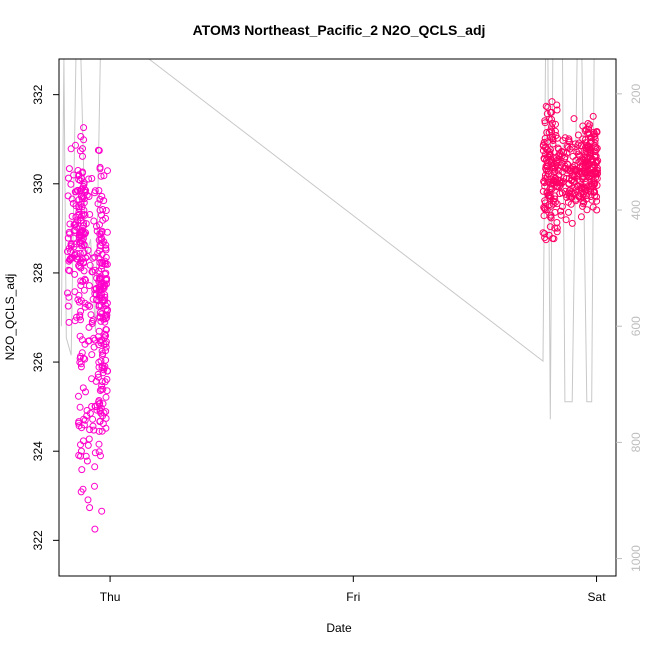 This screenshot has width=650, height=650. What do you see at coordinates (45, 317) in the screenshot?
I see `y-axis: 322 324 326 328 330 332` at bounding box center [45, 317].